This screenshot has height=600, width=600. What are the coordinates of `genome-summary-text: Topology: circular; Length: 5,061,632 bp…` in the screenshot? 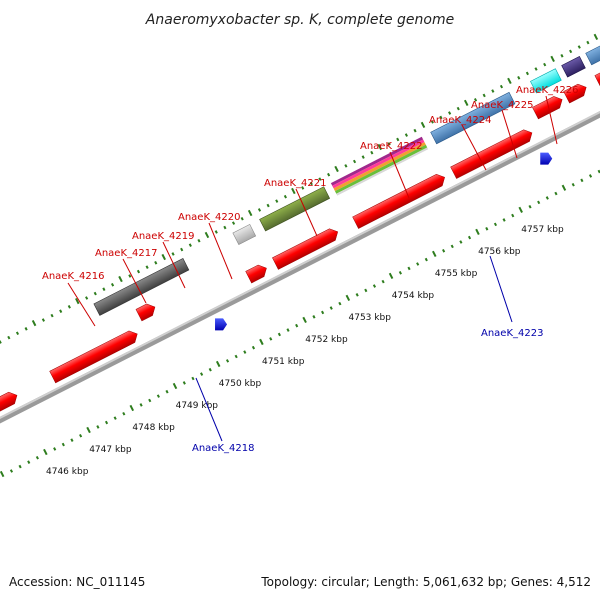 It's located at (425, 582).